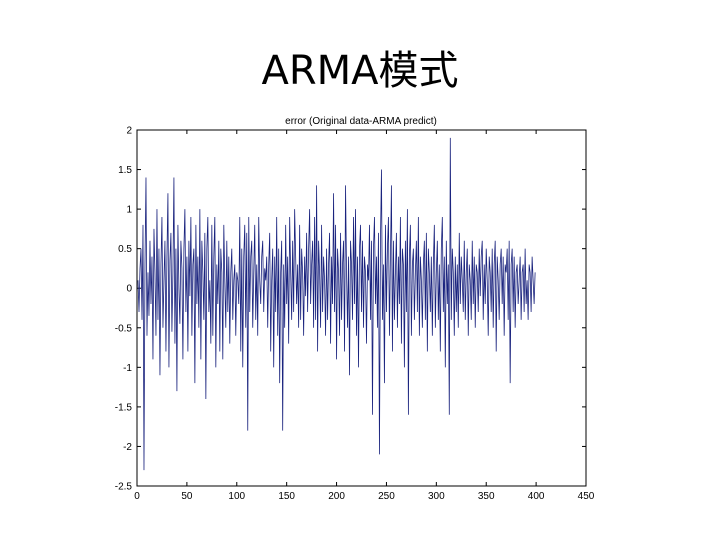  I want to click on x-tick-label: 100, so click(236, 496).